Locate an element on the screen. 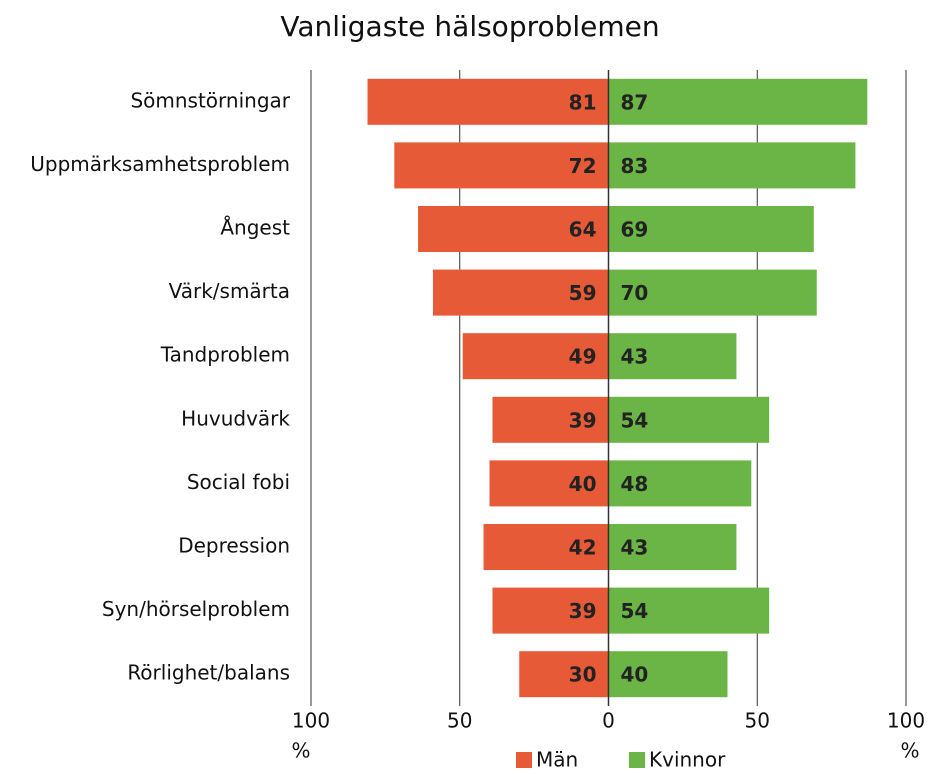  category-label: Uppmärksamhetsproblem is located at coordinates (160, 164).